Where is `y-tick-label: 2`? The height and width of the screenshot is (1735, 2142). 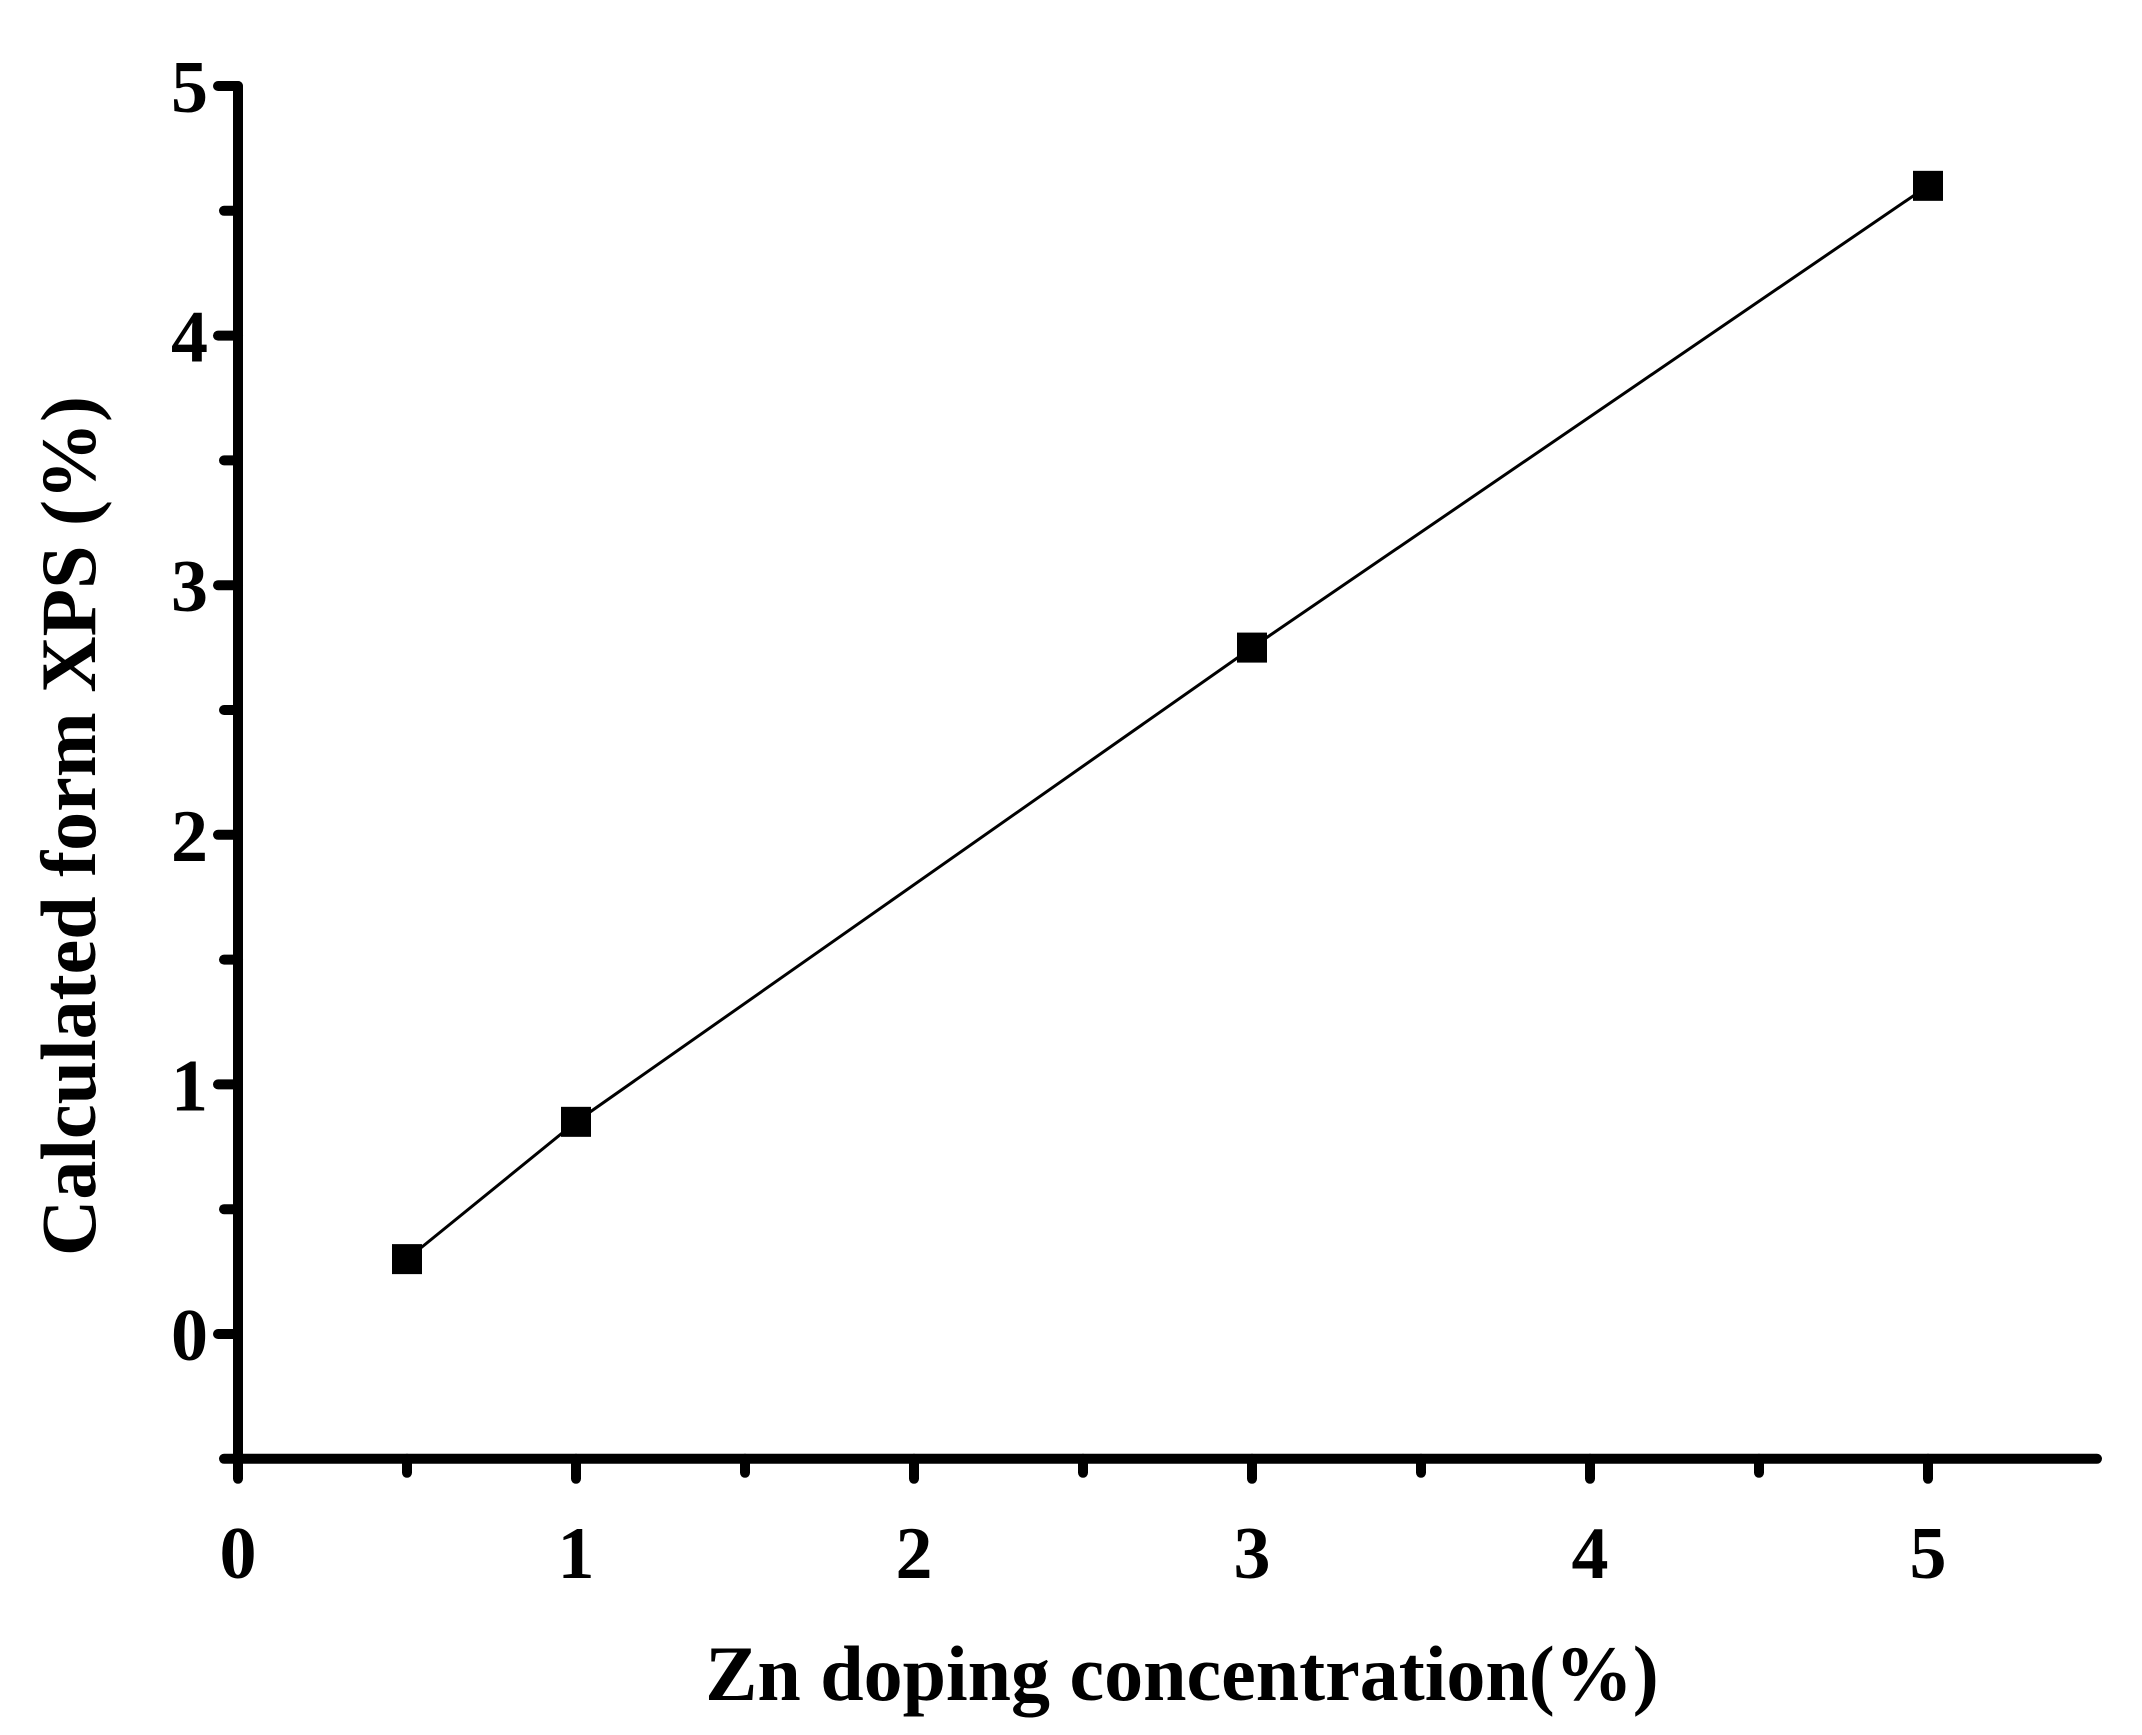
y-tick-label: 2 is located at coordinates (189, 837).